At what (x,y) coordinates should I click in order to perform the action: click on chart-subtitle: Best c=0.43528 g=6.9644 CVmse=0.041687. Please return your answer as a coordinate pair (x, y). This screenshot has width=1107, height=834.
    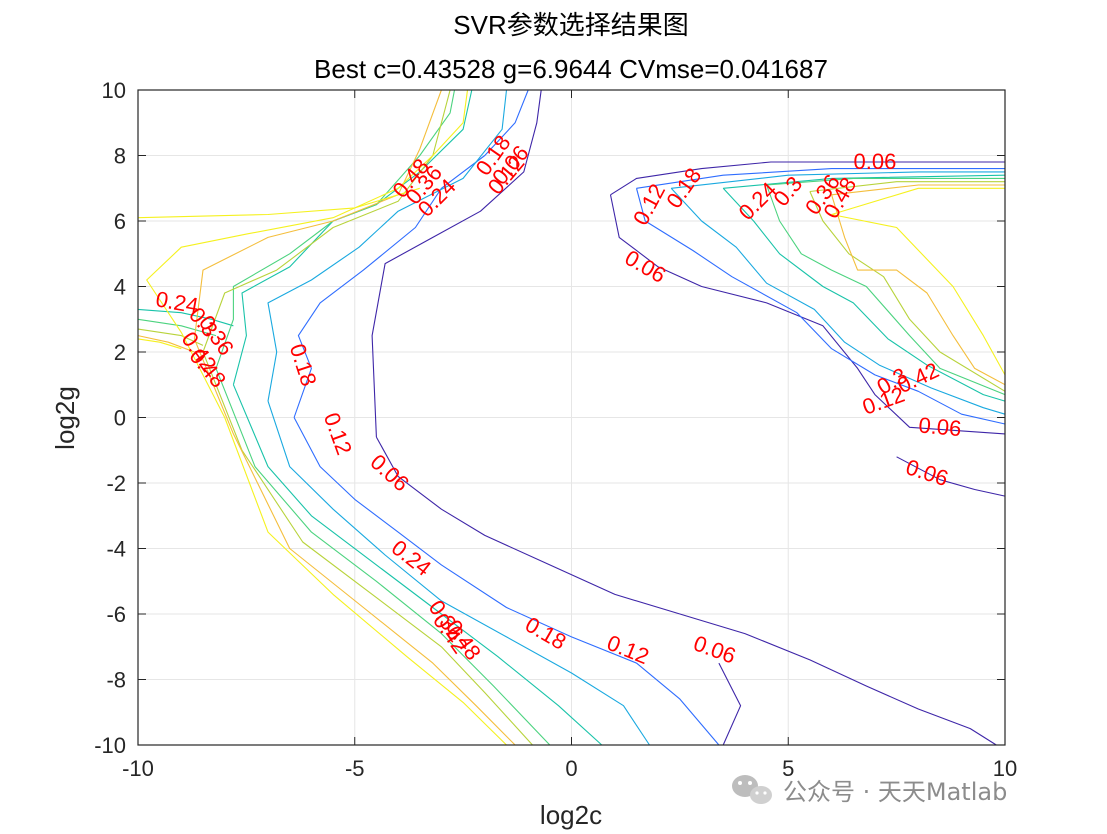
    Looking at the image, I should click on (571, 69).